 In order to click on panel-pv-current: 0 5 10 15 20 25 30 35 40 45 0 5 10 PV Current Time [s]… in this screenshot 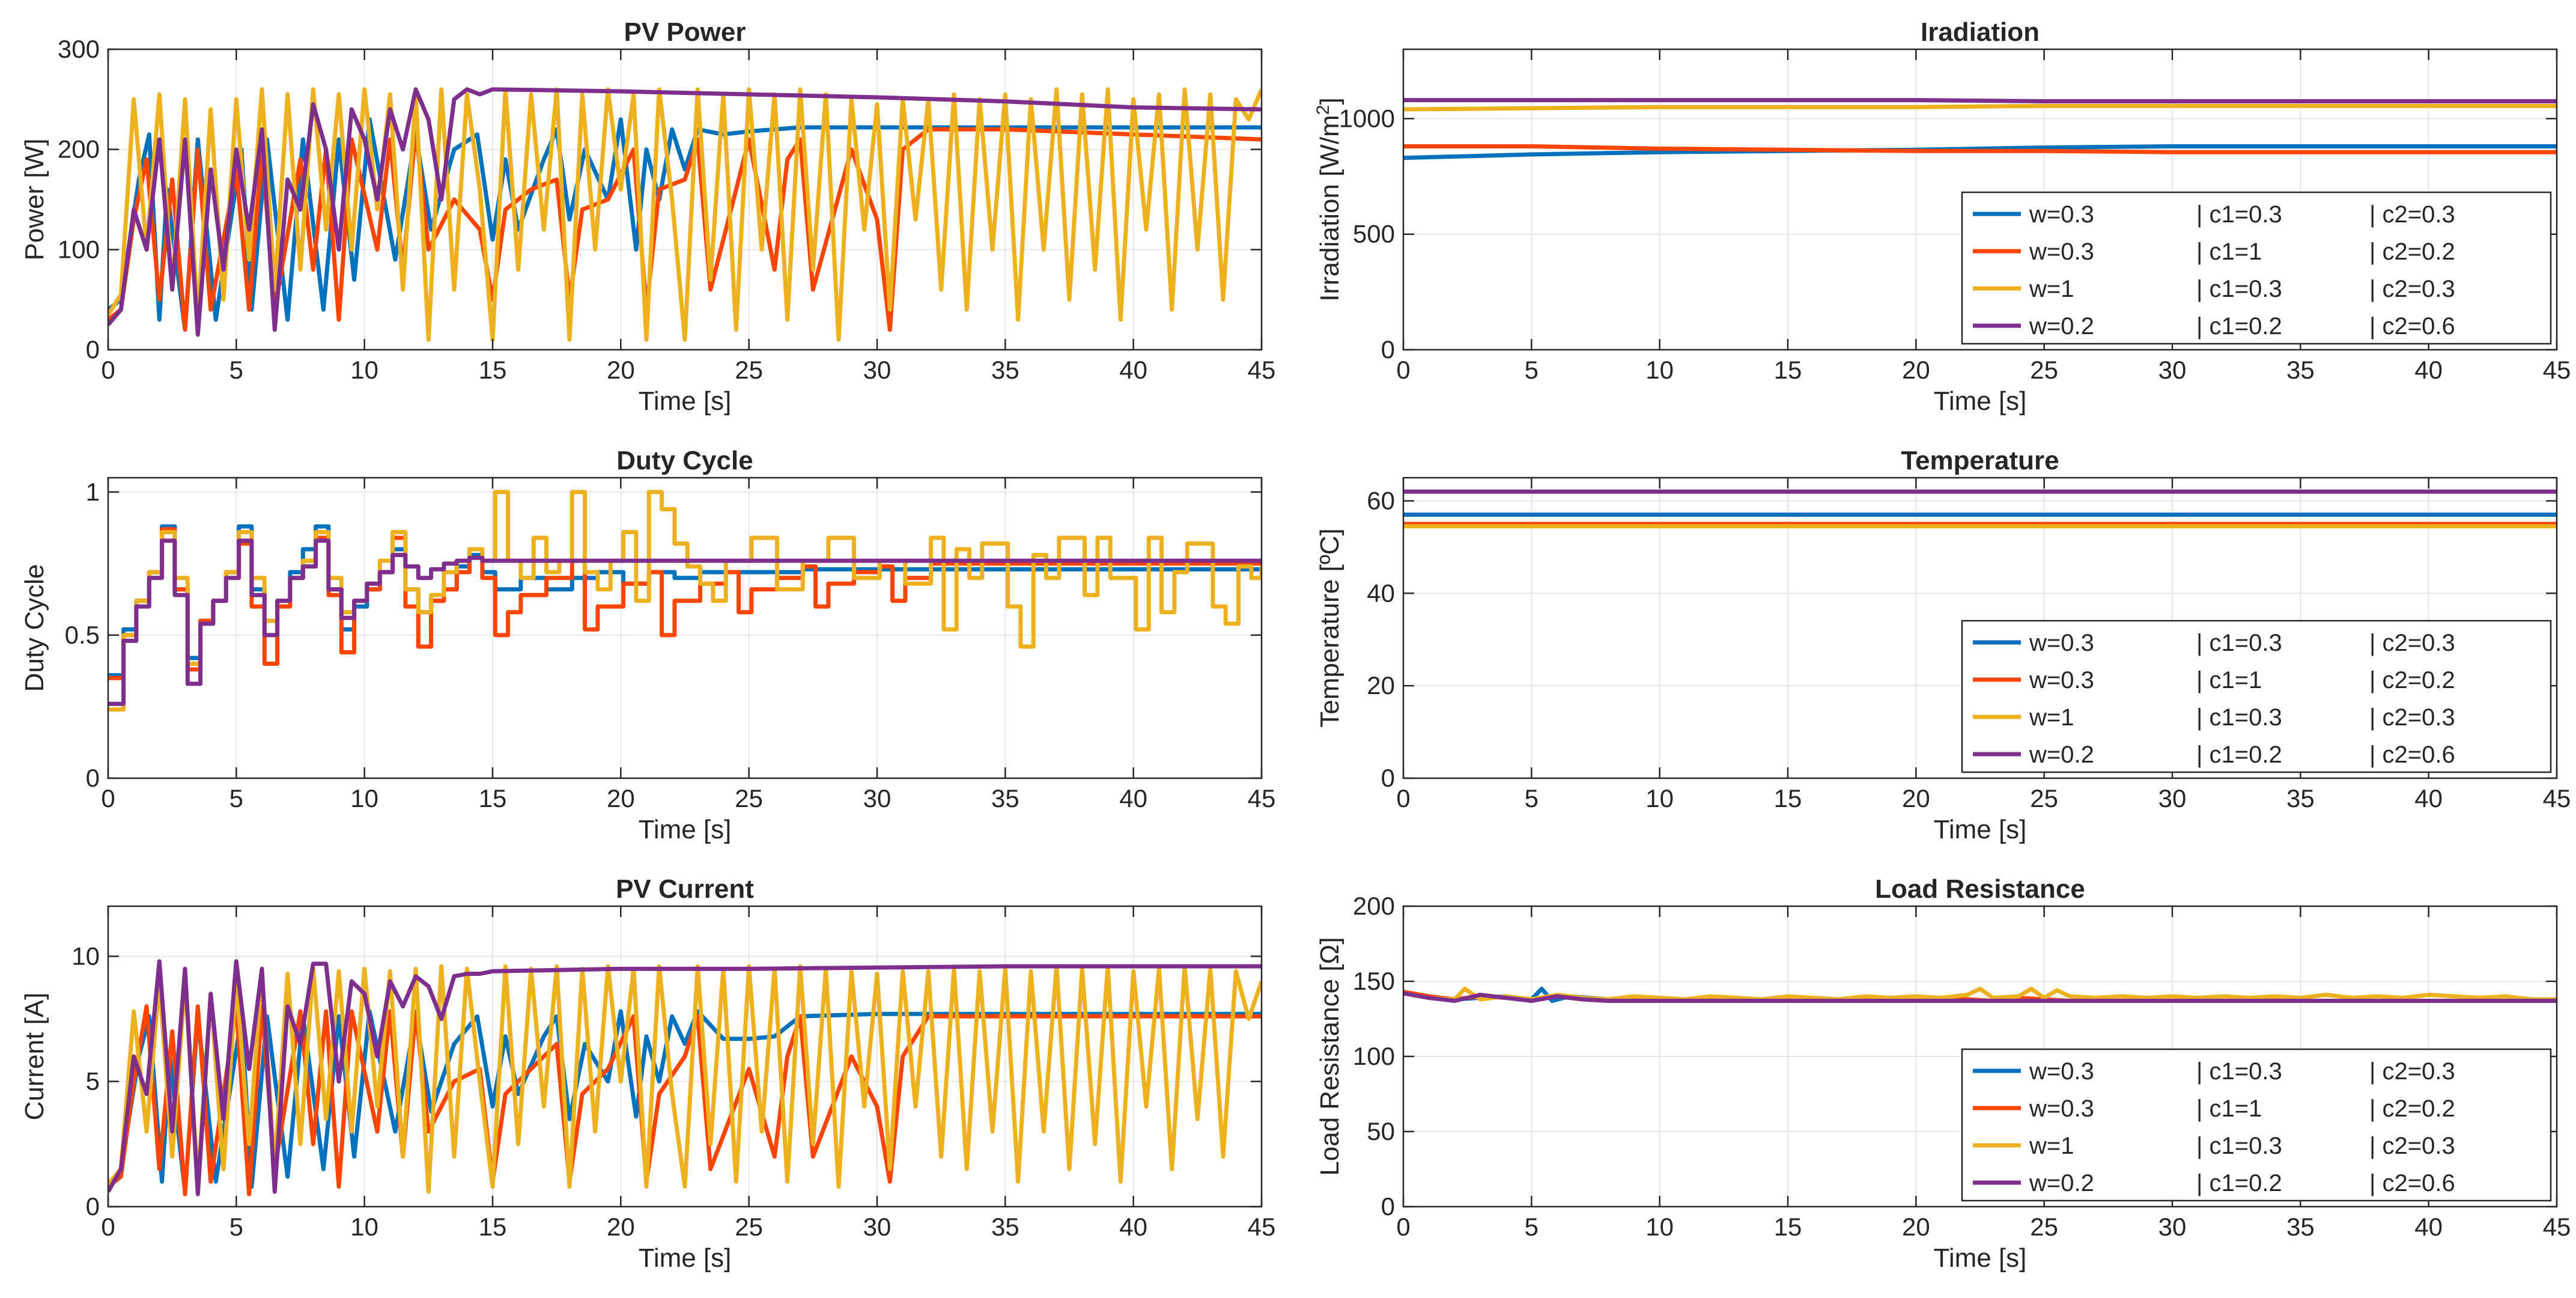, I will do `click(647, 1073)`.